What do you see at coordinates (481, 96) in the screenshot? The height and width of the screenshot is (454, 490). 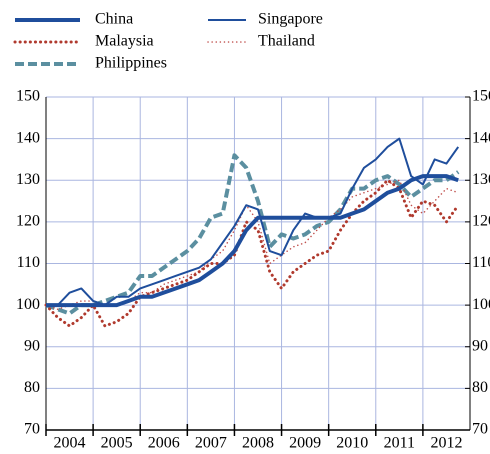 I see `y2-tick-label: 150` at bounding box center [481, 96].